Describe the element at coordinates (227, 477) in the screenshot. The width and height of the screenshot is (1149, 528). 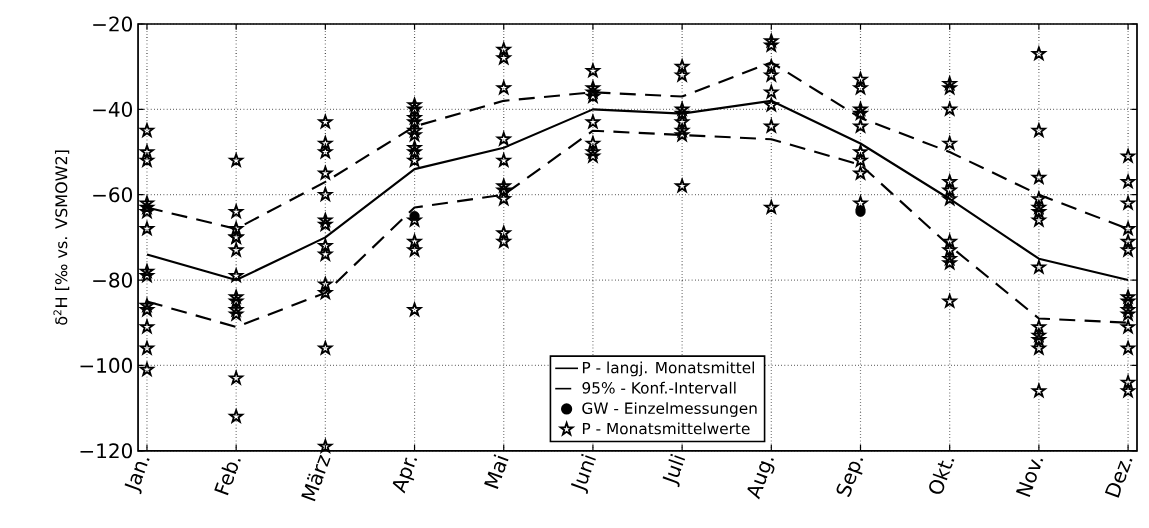
I see `x-tick-label: Feb.` at that location.